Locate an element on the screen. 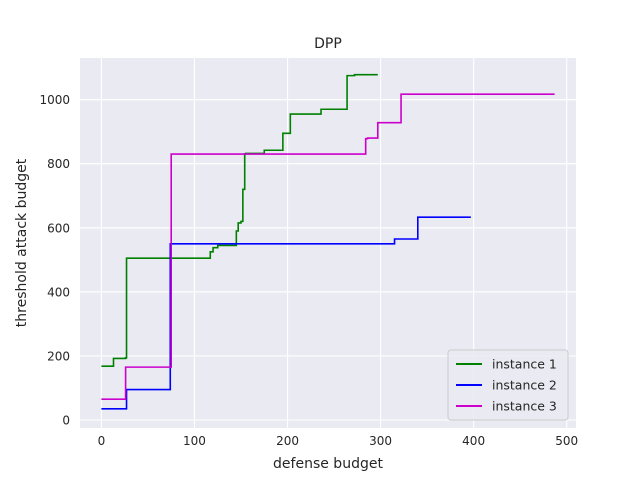 Image resolution: width=640 pixels, height=480 pixels. x-tick-label: 500 is located at coordinates (566, 441).